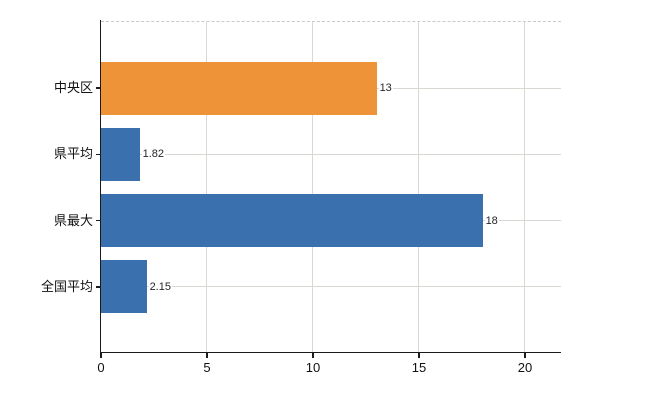 Image resolution: width=650 pixels, height=400 pixels. Describe the element at coordinates (153, 154) in the screenshot. I see `value-label: 1.82` at that location.